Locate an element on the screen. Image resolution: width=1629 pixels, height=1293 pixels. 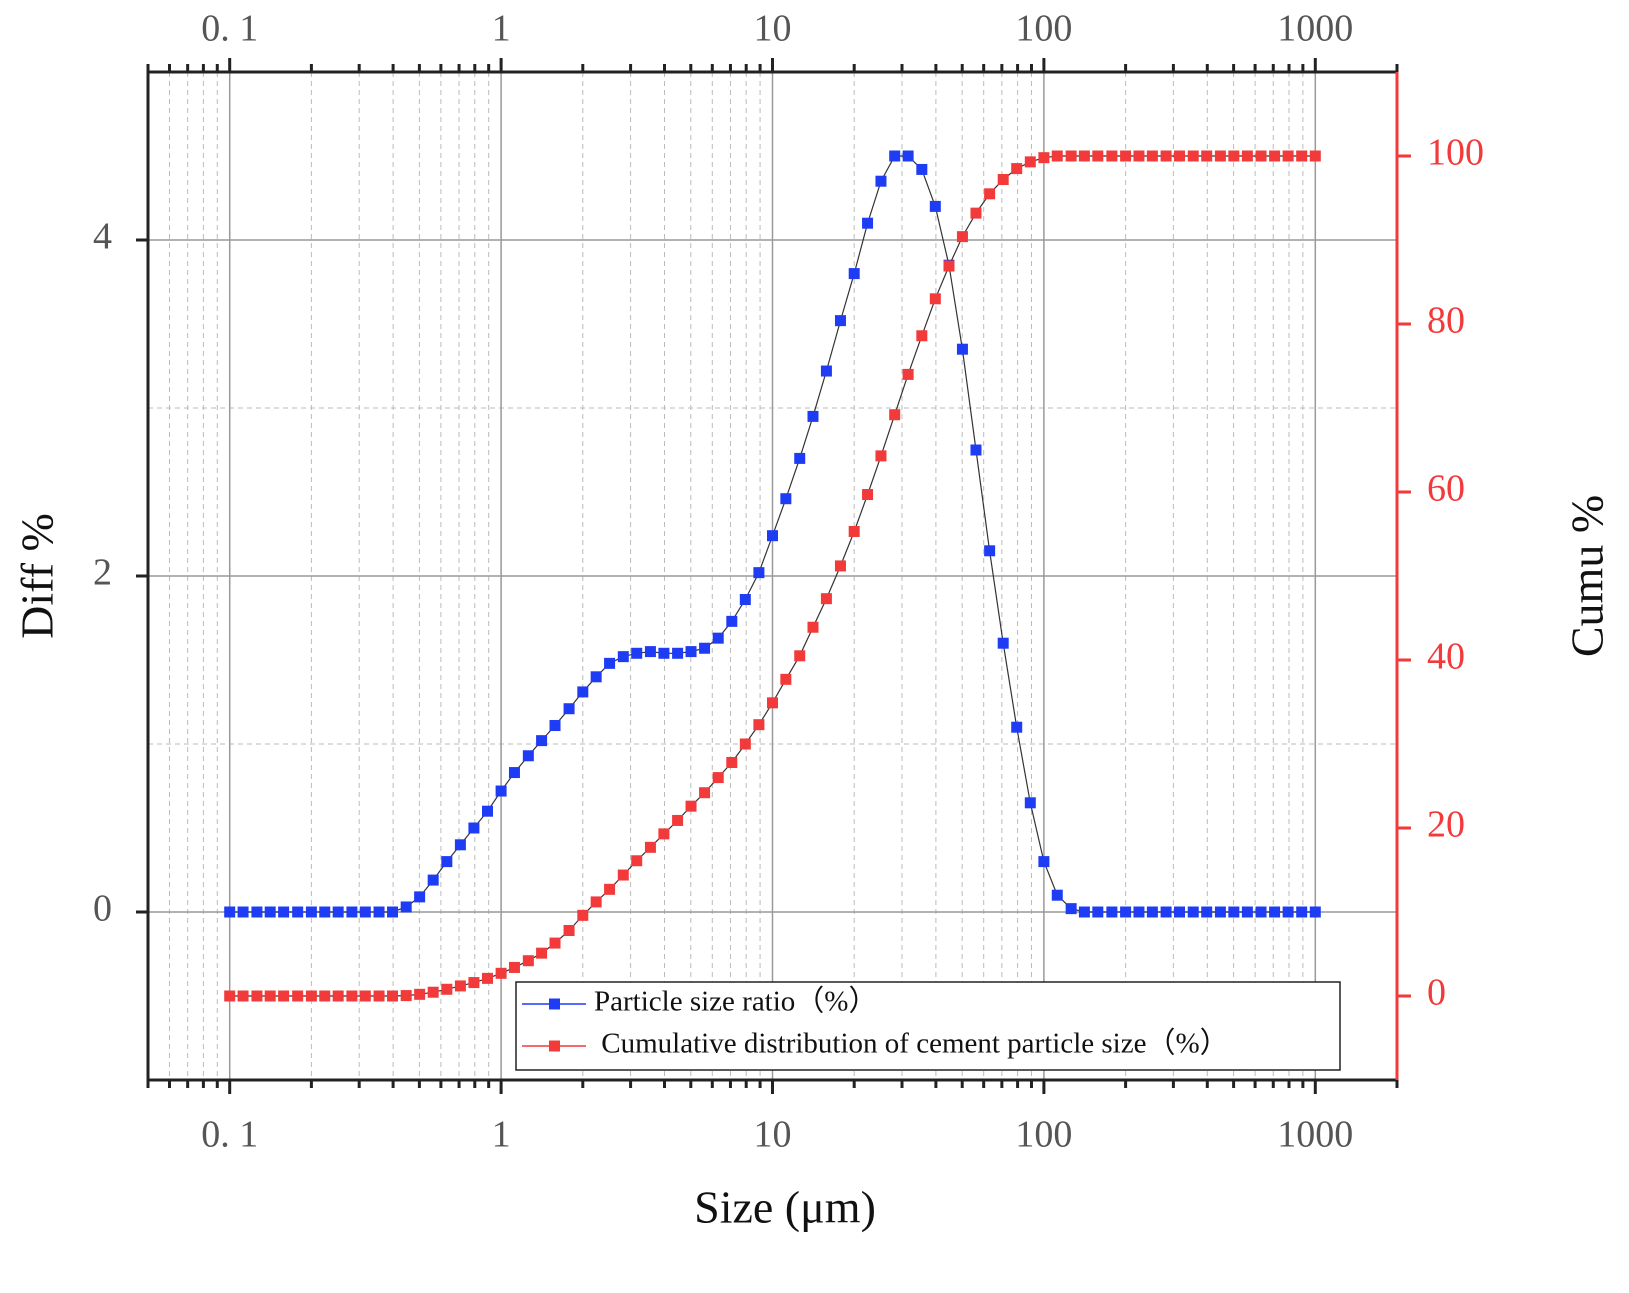
y-tick-label: 0 is located at coordinates (102, 909).